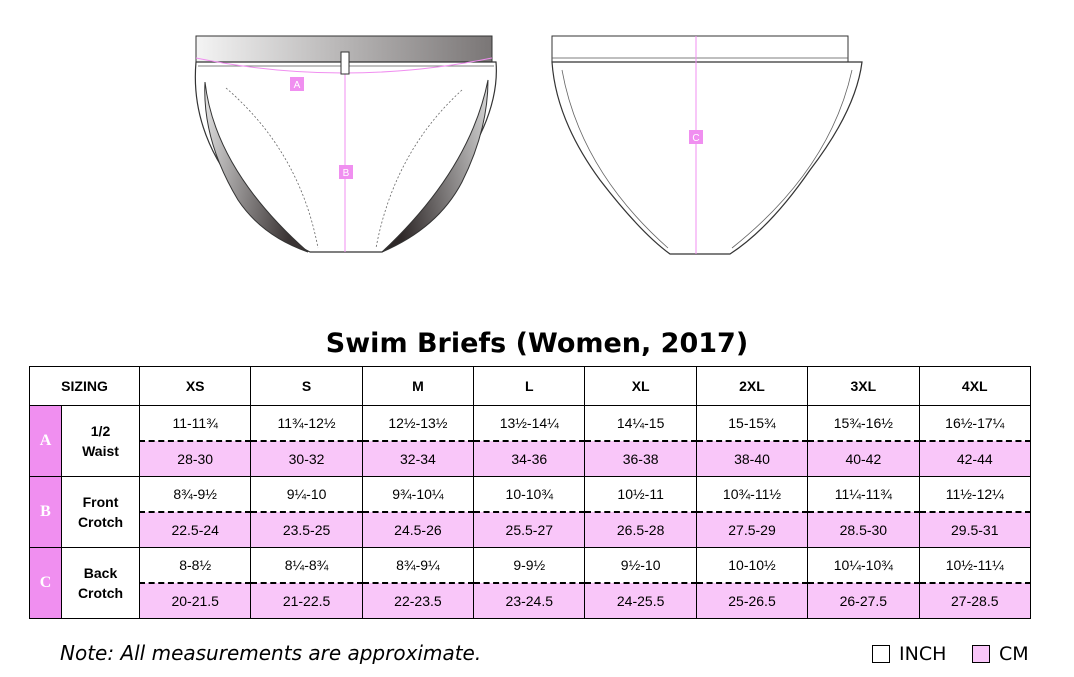 The width and height of the screenshot is (1074, 677). I want to click on table-cell: 34-36, so click(529, 459).